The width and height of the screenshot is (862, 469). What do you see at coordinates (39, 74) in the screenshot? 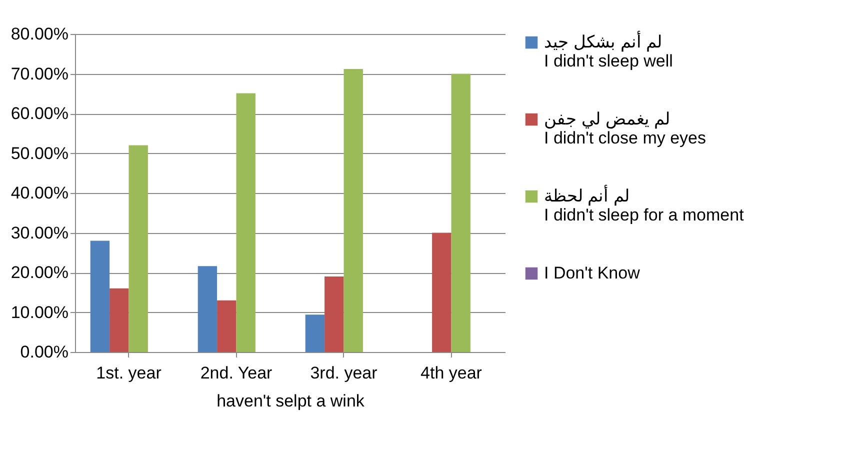
I see `y-tick-label: 70.00%` at bounding box center [39, 74].